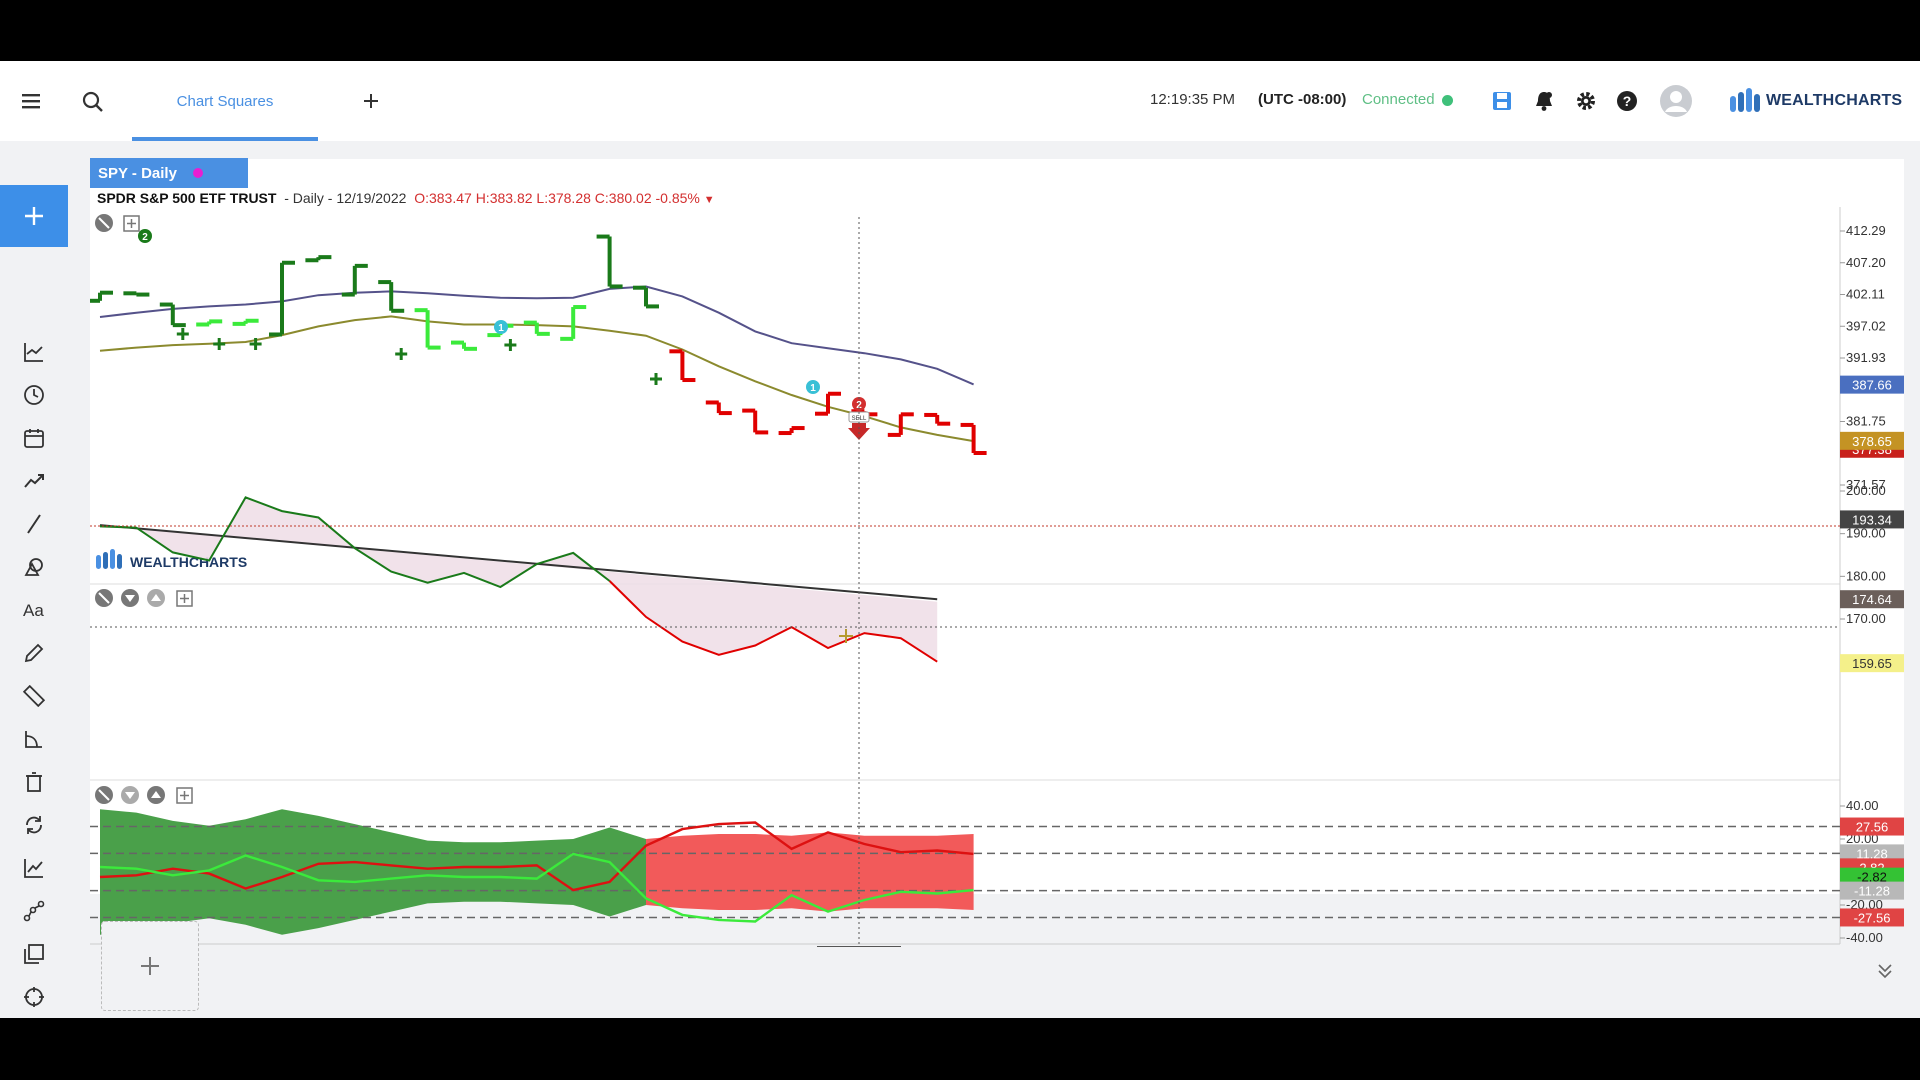 This screenshot has width=1920, height=1080. Describe the element at coordinates (145, 236) in the screenshot. I see `signal-badge: 2` at that location.